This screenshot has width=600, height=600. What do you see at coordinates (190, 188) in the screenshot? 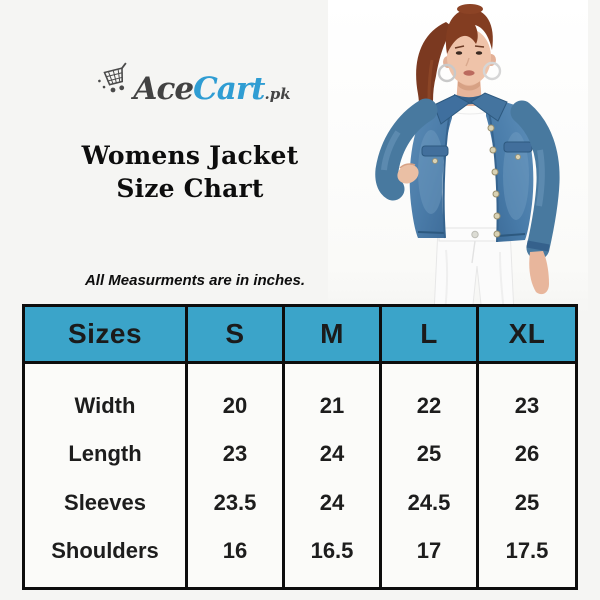
I see `page-title-line2: Size Chart` at bounding box center [190, 188].